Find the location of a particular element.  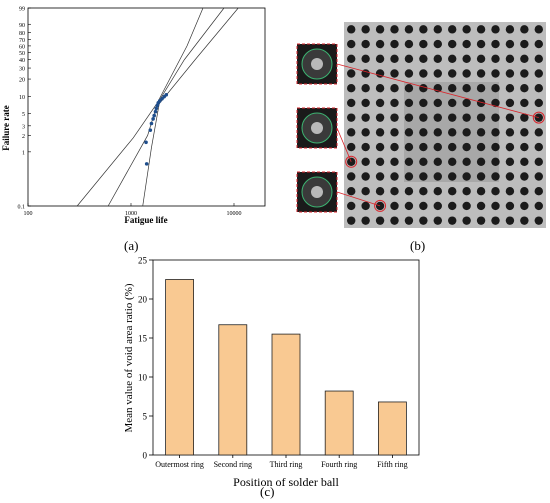

zoom-void is located at coordinates (317, 192).